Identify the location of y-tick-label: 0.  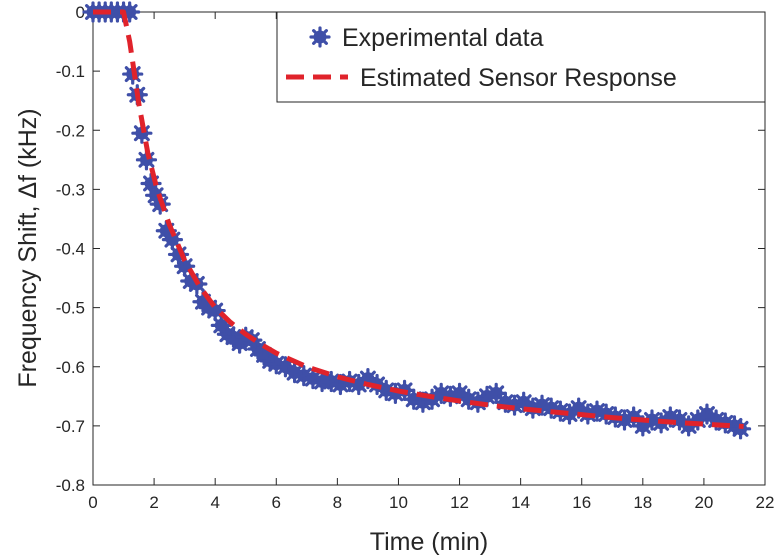
(80, 12).